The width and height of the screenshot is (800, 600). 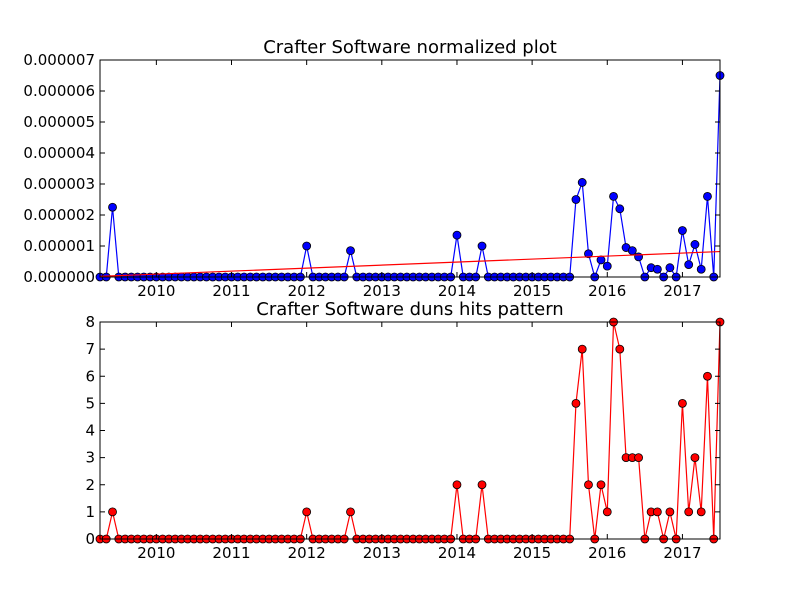 What do you see at coordinates (90, 512) in the screenshot?
I see `y-tick-label: 1` at bounding box center [90, 512].